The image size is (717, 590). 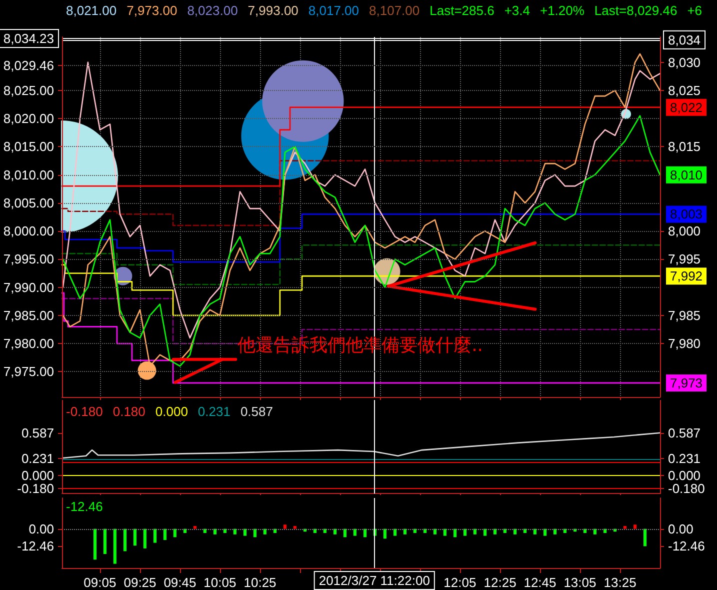 What do you see at coordinates (636, 10) in the screenshot?
I see `text: Last=8,029.46` at bounding box center [636, 10].